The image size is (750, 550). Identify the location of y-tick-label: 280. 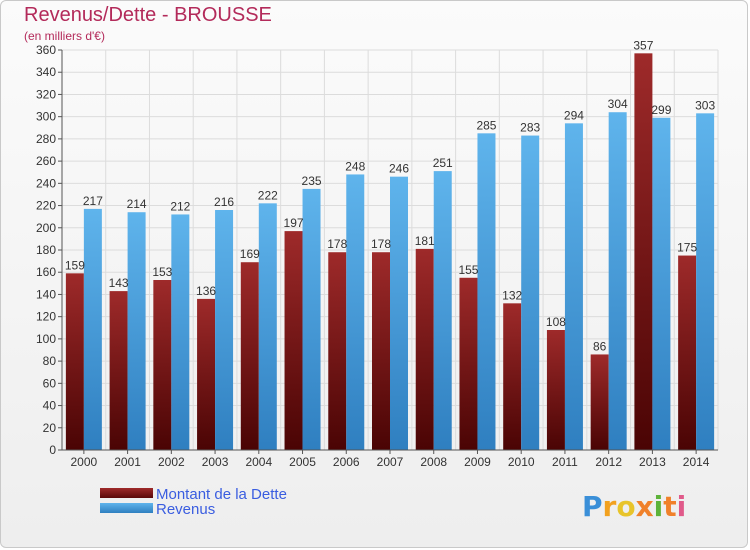
(46, 139).